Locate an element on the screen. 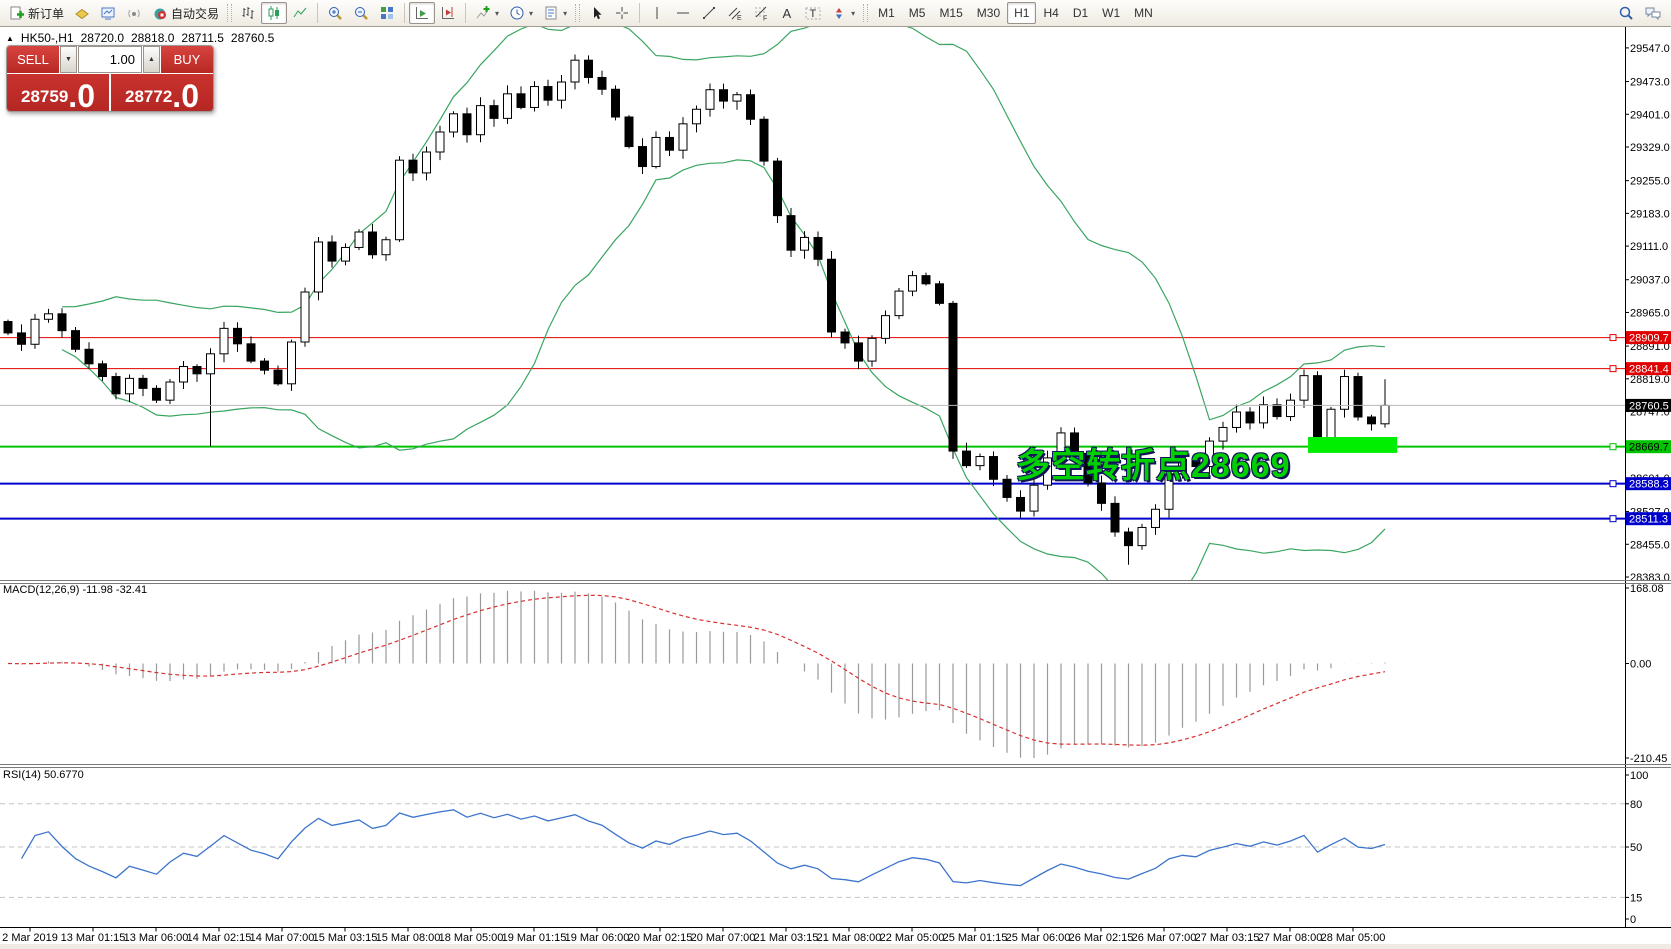  svg-text: 28 Mar 05:00 is located at coordinates (1353, 938).